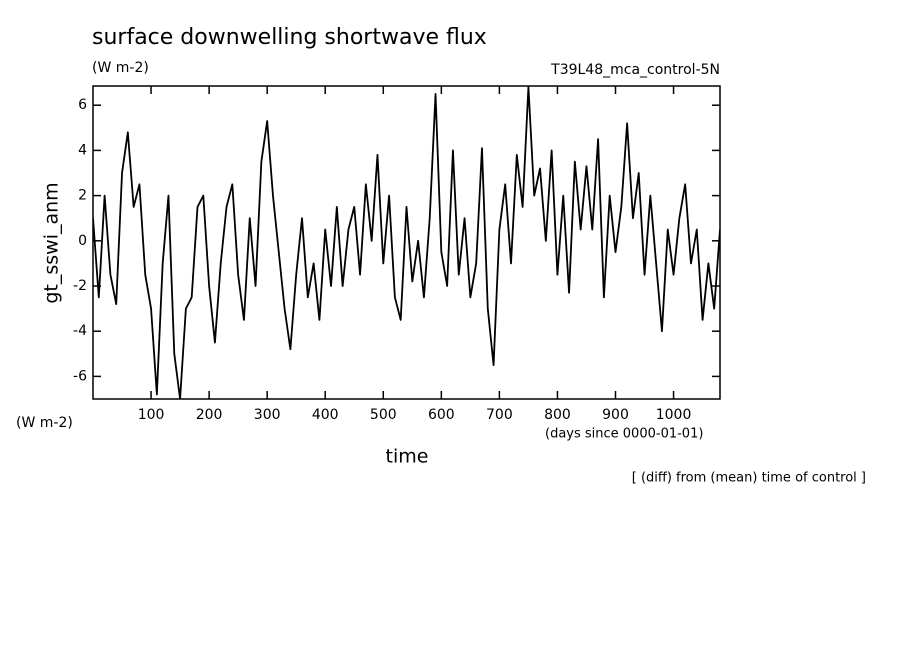 Image resolution: width=904 pixels, height=654 pixels. Describe the element at coordinates (82, 150) in the screenshot. I see `y-tick-label: 4` at that location.